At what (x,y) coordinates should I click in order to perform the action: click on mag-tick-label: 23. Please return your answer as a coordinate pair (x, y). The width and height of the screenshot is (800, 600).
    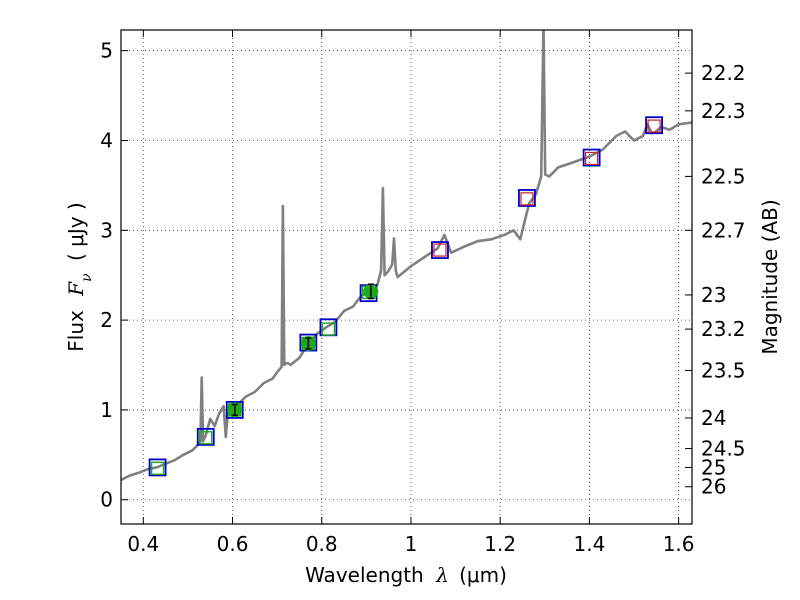
    Looking at the image, I should click on (713, 295).